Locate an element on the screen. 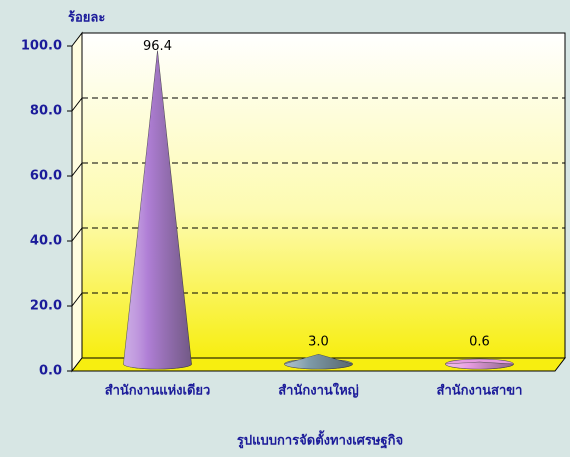 This screenshot has height=457, width=570. value-label: 0.6 is located at coordinates (479, 342).